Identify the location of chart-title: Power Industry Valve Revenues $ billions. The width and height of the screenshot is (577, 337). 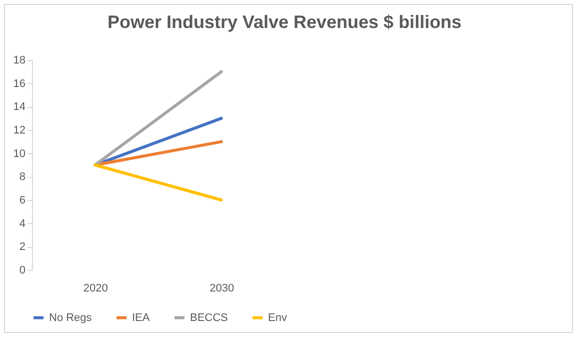
(284, 22).